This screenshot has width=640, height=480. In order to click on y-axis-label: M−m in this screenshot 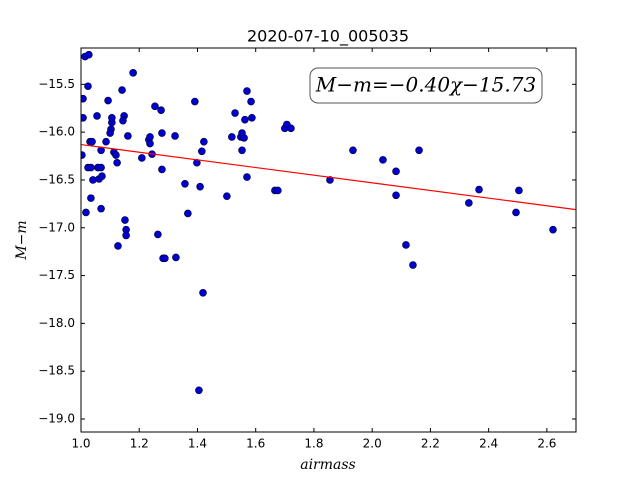, I will do `click(22, 240)`.